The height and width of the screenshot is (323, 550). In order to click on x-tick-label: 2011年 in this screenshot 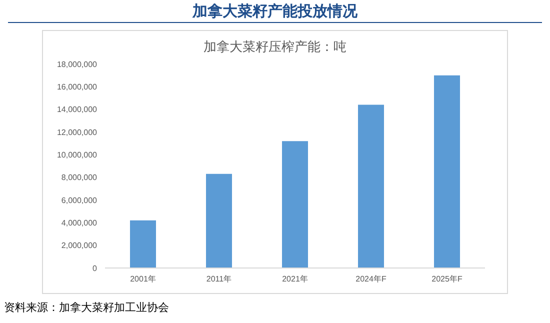, I will do `click(219, 279)`.